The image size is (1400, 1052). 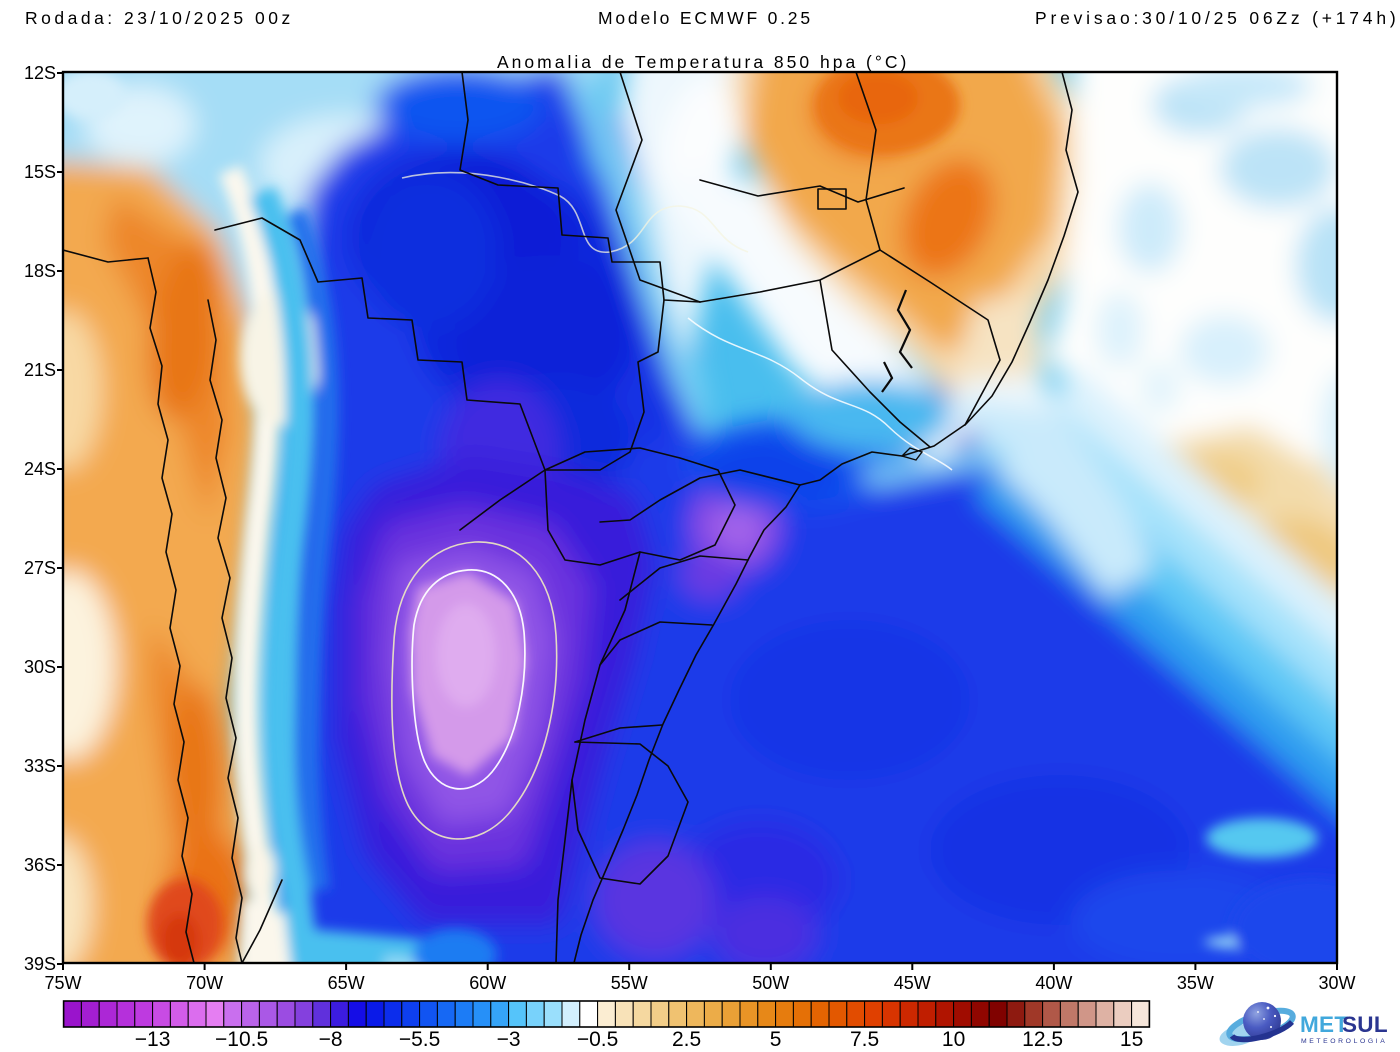 I want to click on svg-text: 10, so click(x=953, y=1039).